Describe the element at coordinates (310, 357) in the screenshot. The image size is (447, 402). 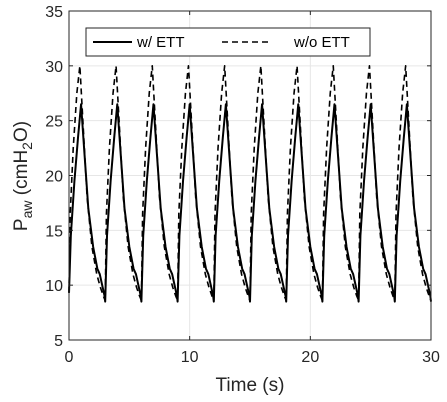
I see `x-tick-label: 20` at that location.